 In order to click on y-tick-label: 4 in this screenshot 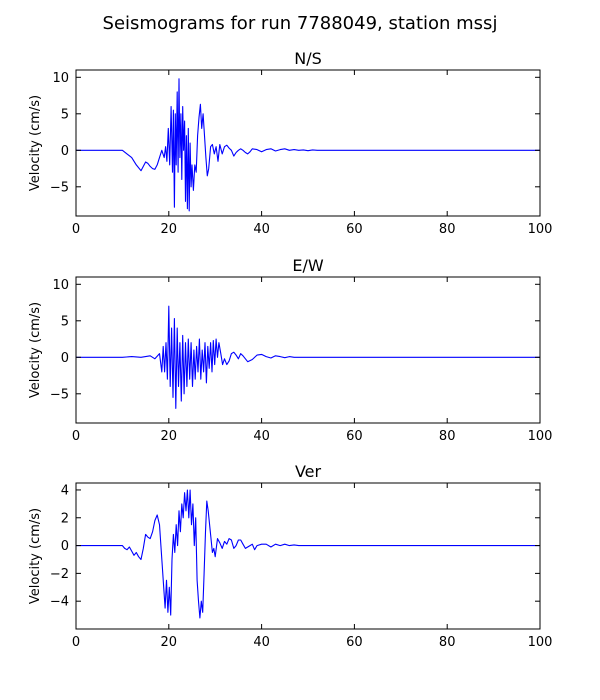, I will do `click(65, 490)`.